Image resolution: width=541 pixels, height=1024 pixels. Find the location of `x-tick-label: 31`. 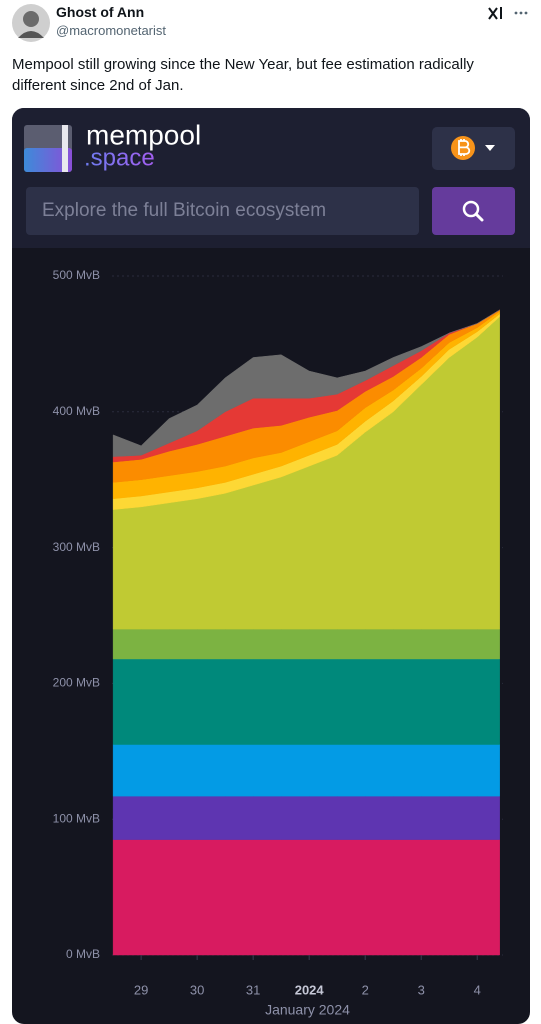

x-tick-label: 31 is located at coordinates (253, 989).